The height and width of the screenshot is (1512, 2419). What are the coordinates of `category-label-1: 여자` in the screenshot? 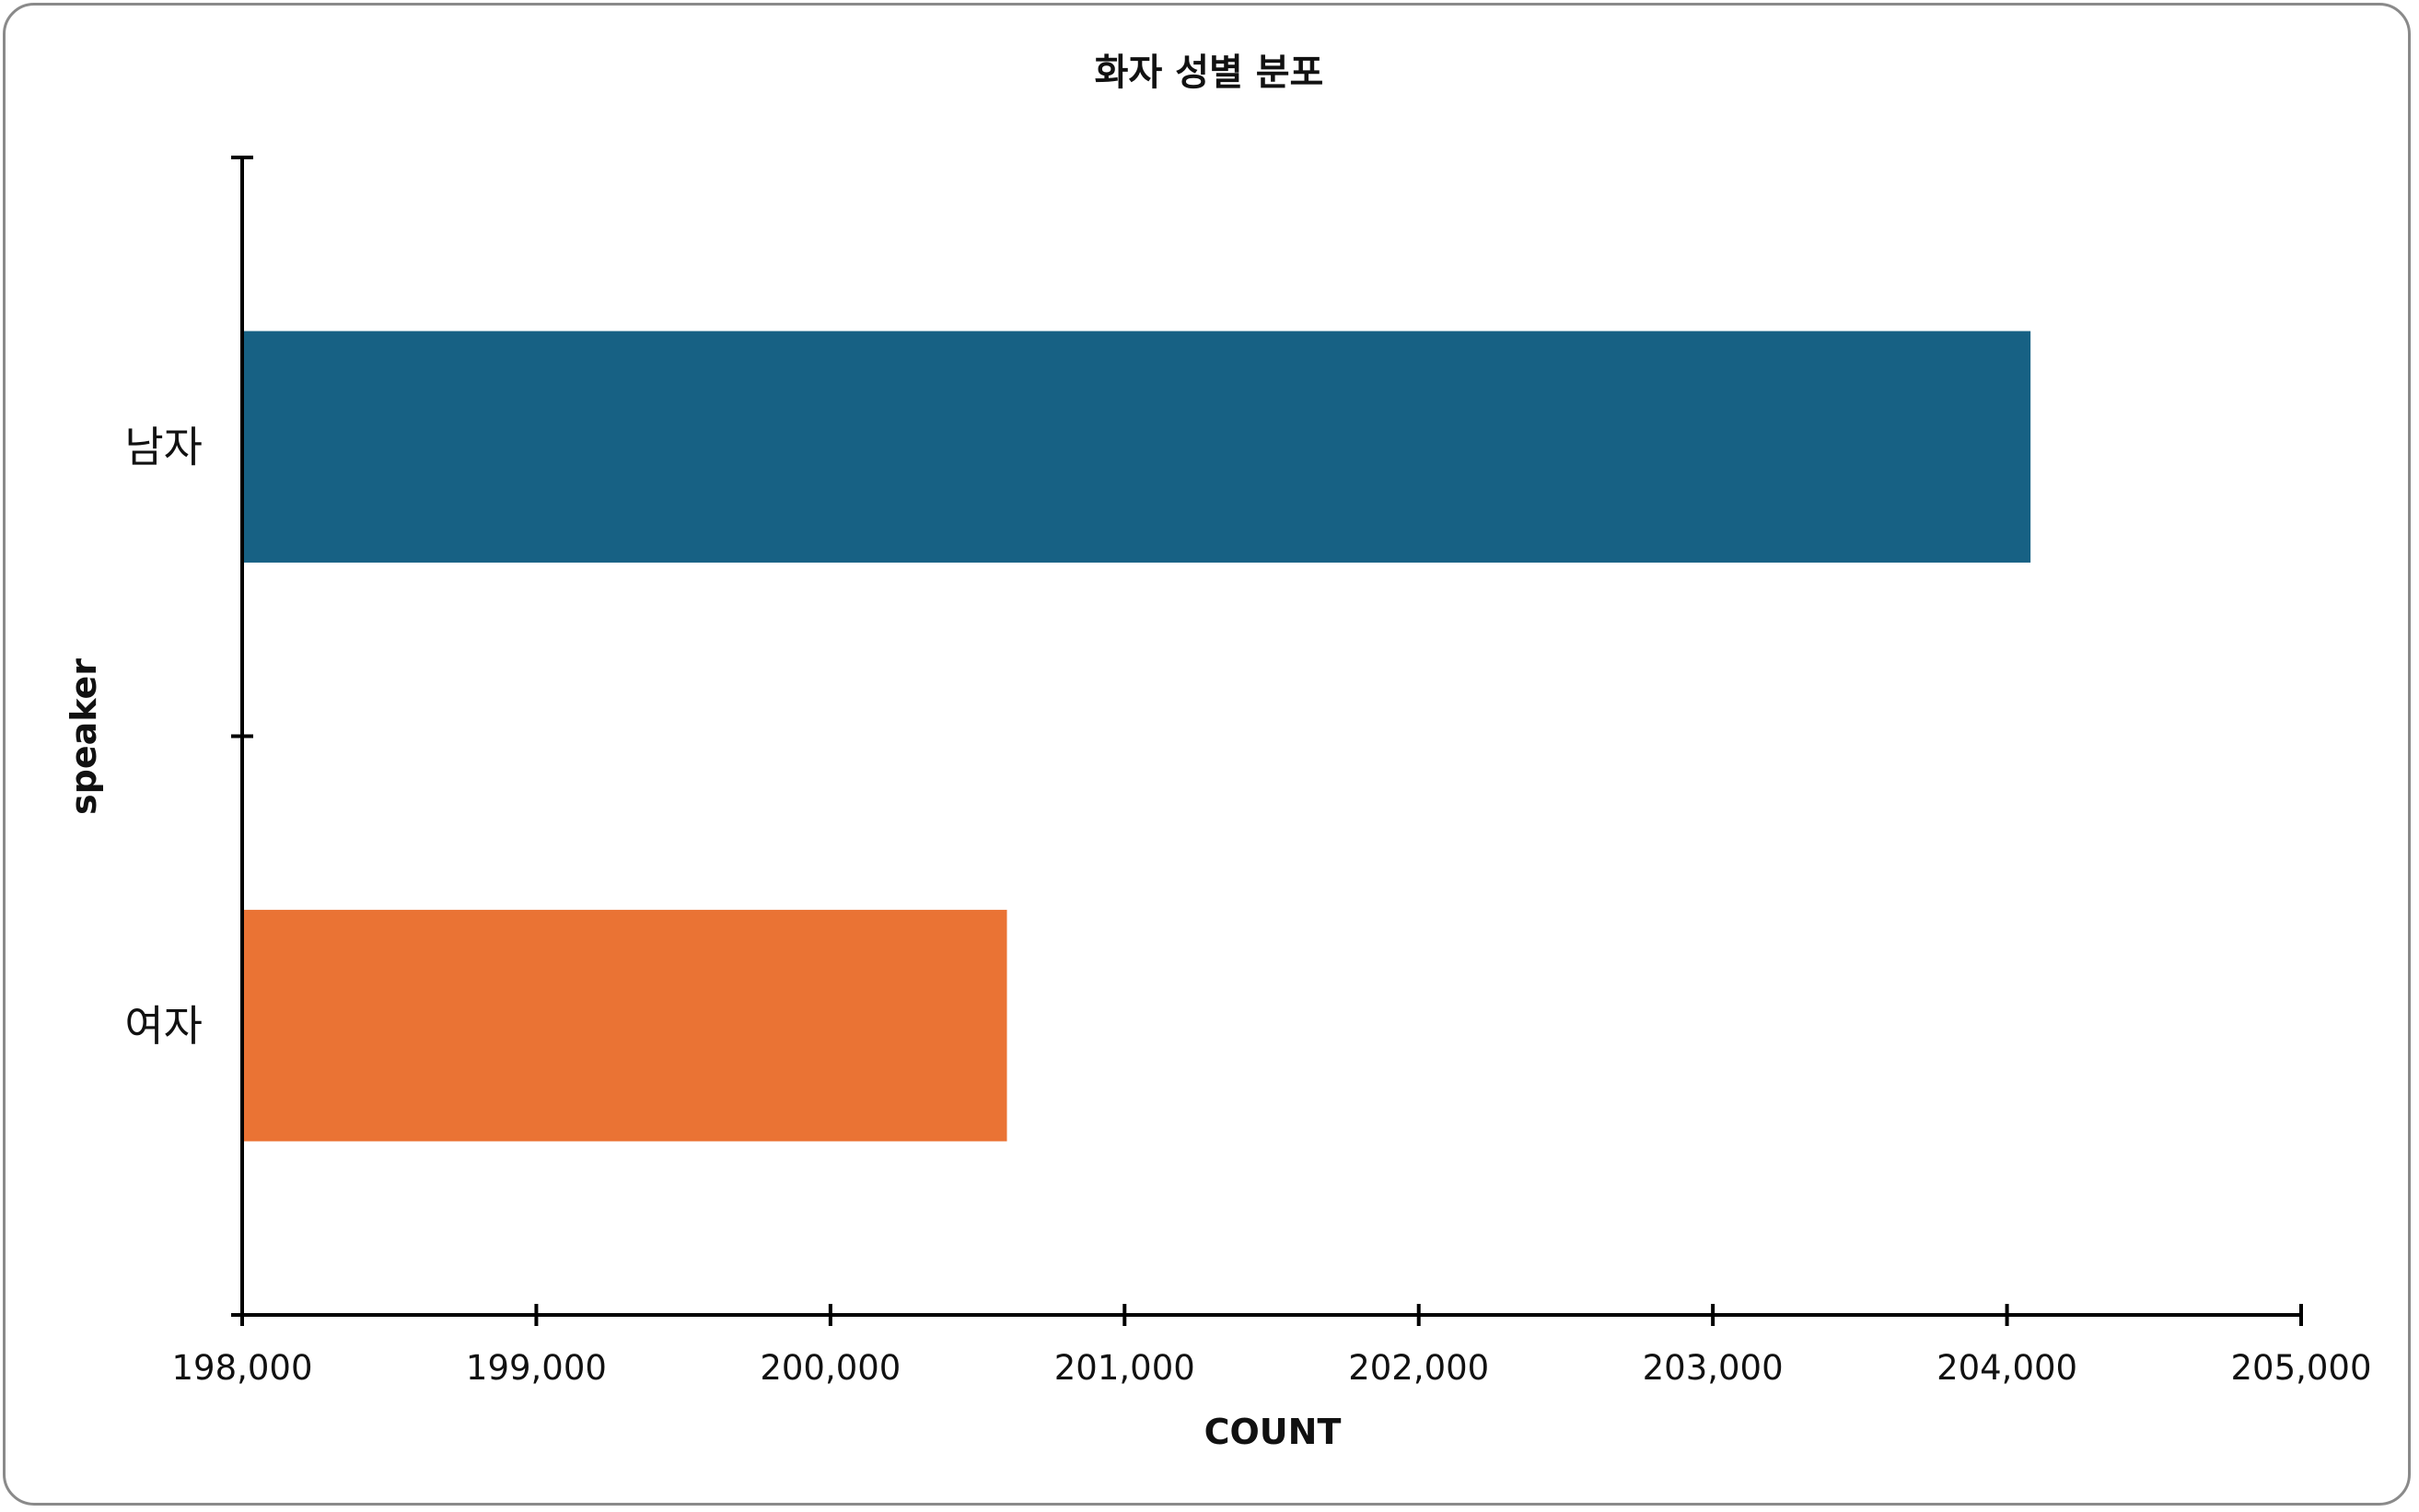 It's located at (163, 1026).